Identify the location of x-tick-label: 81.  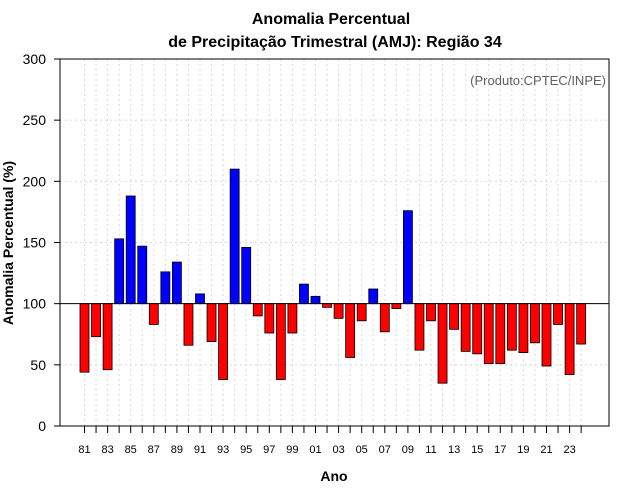
(84, 450).